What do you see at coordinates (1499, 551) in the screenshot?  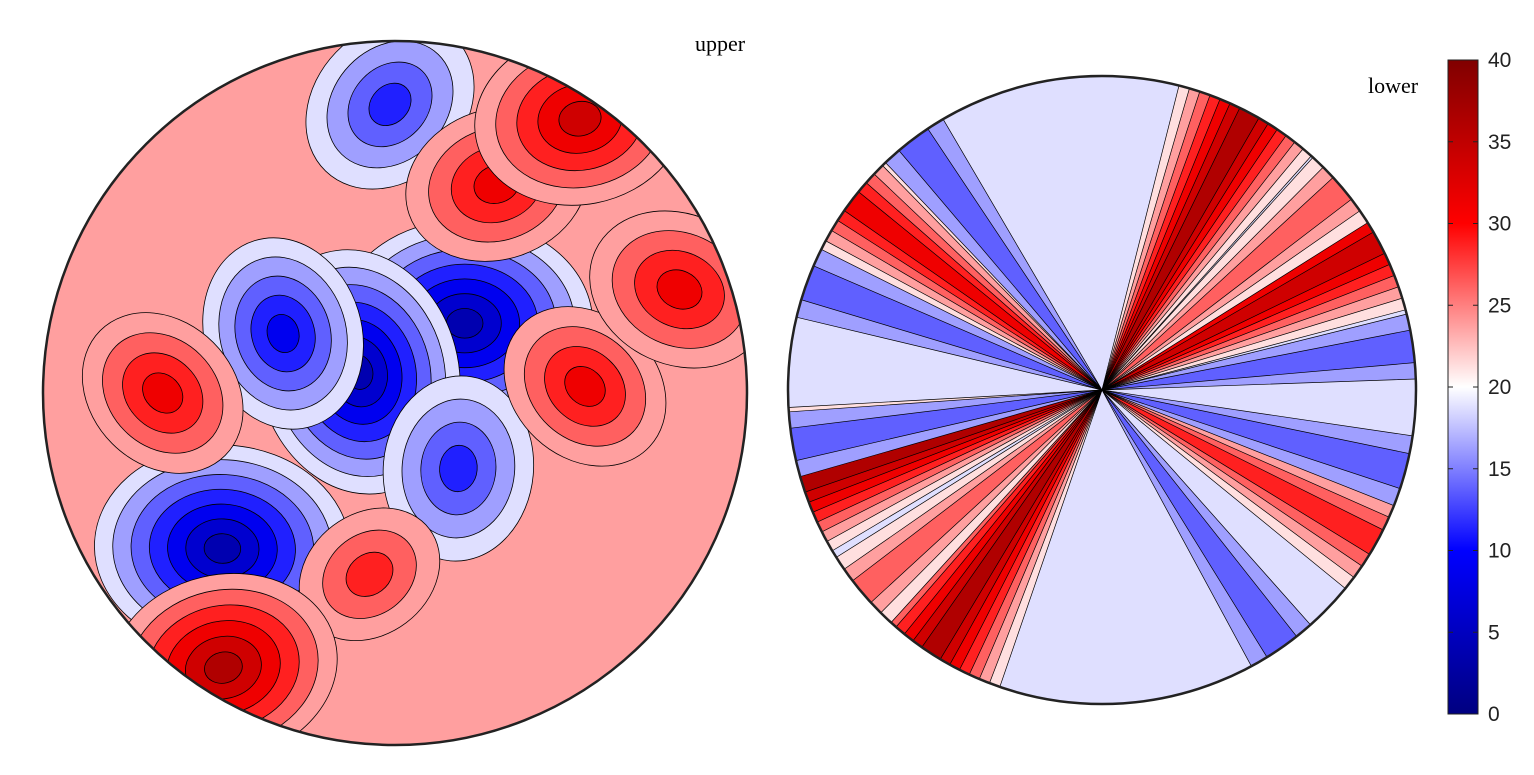 I see `colorbar-tick-label: 10` at bounding box center [1499, 551].